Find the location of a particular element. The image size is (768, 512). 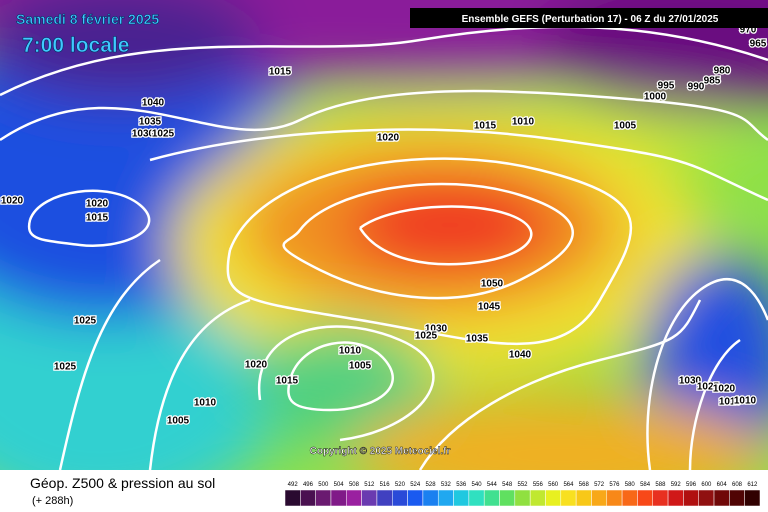

scale-label: 516 is located at coordinates (385, 485).